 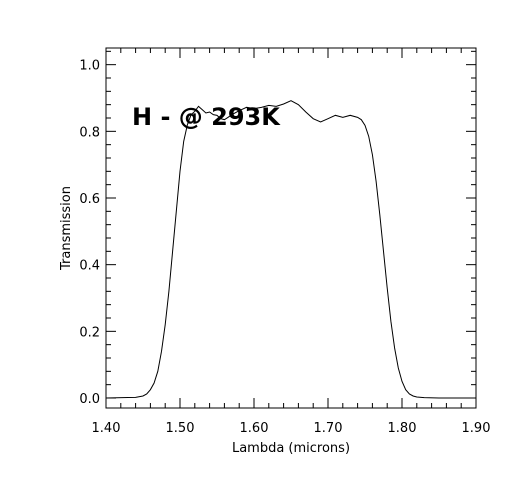 I want to click on y-axis-label: Transmission, so click(x=66, y=228).